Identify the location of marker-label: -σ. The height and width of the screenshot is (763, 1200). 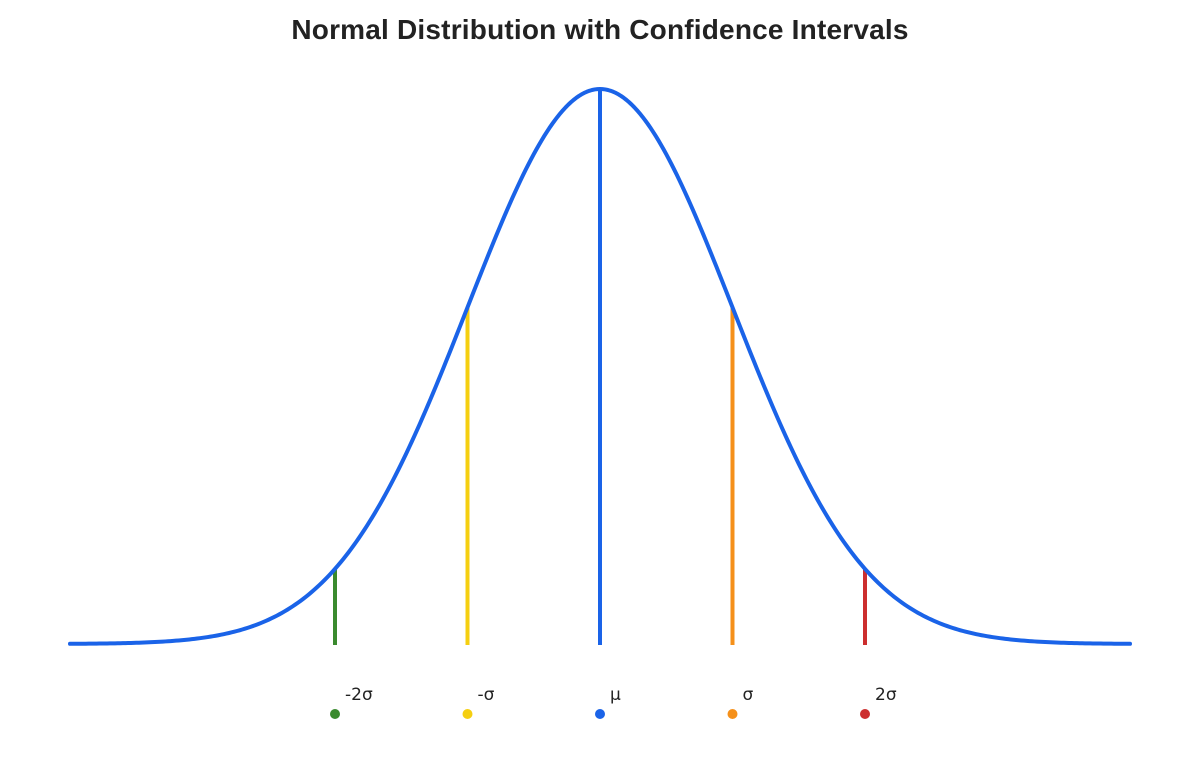
(486, 695).